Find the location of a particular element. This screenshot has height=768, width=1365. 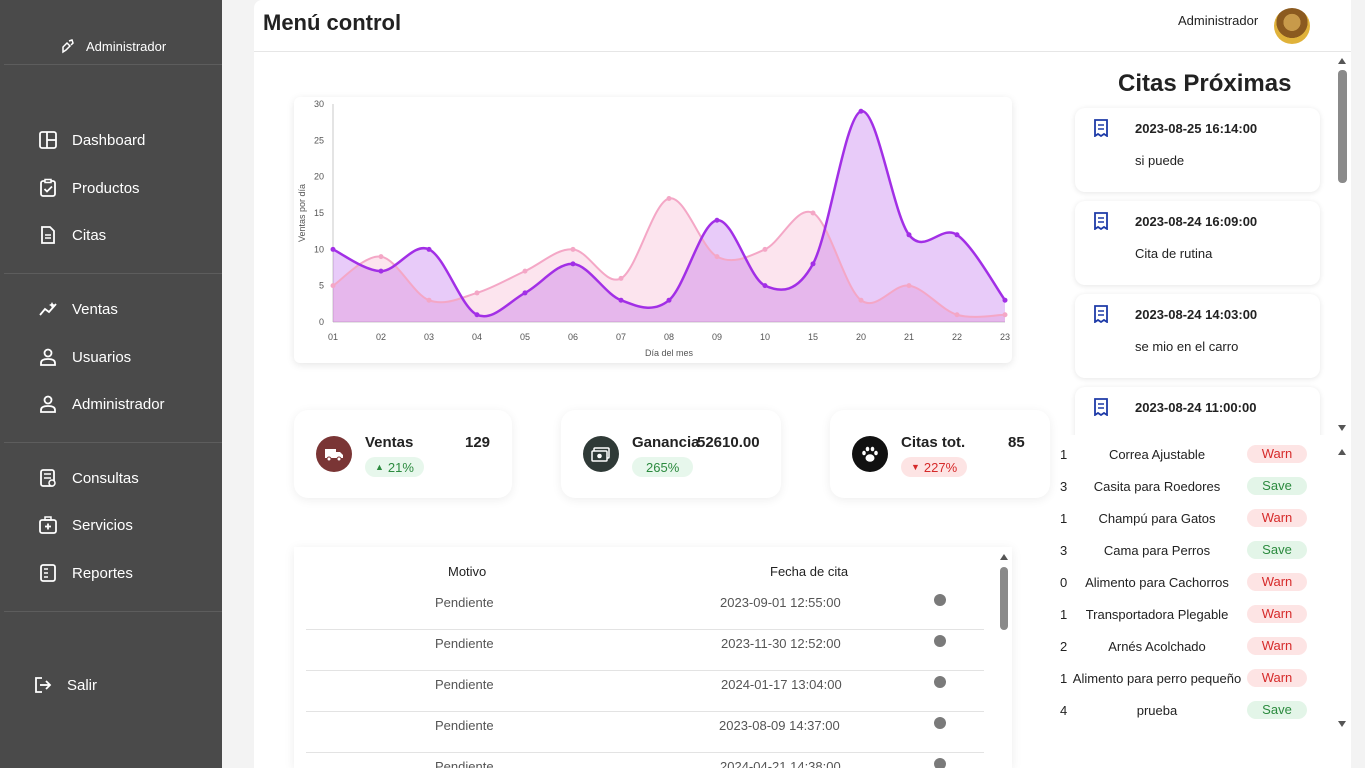

list-item: 1 Champú para Gatos Warn is located at coordinates (1195, 522).